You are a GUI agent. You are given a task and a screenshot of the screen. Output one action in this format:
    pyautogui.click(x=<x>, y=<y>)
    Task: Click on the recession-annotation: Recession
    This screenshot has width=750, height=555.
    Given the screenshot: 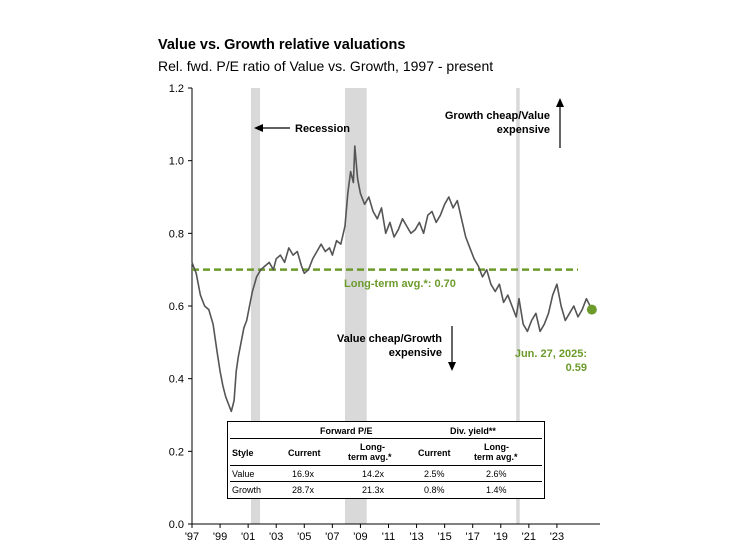 What is the action you would take?
    pyautogui.click(x=302, y=129)
    